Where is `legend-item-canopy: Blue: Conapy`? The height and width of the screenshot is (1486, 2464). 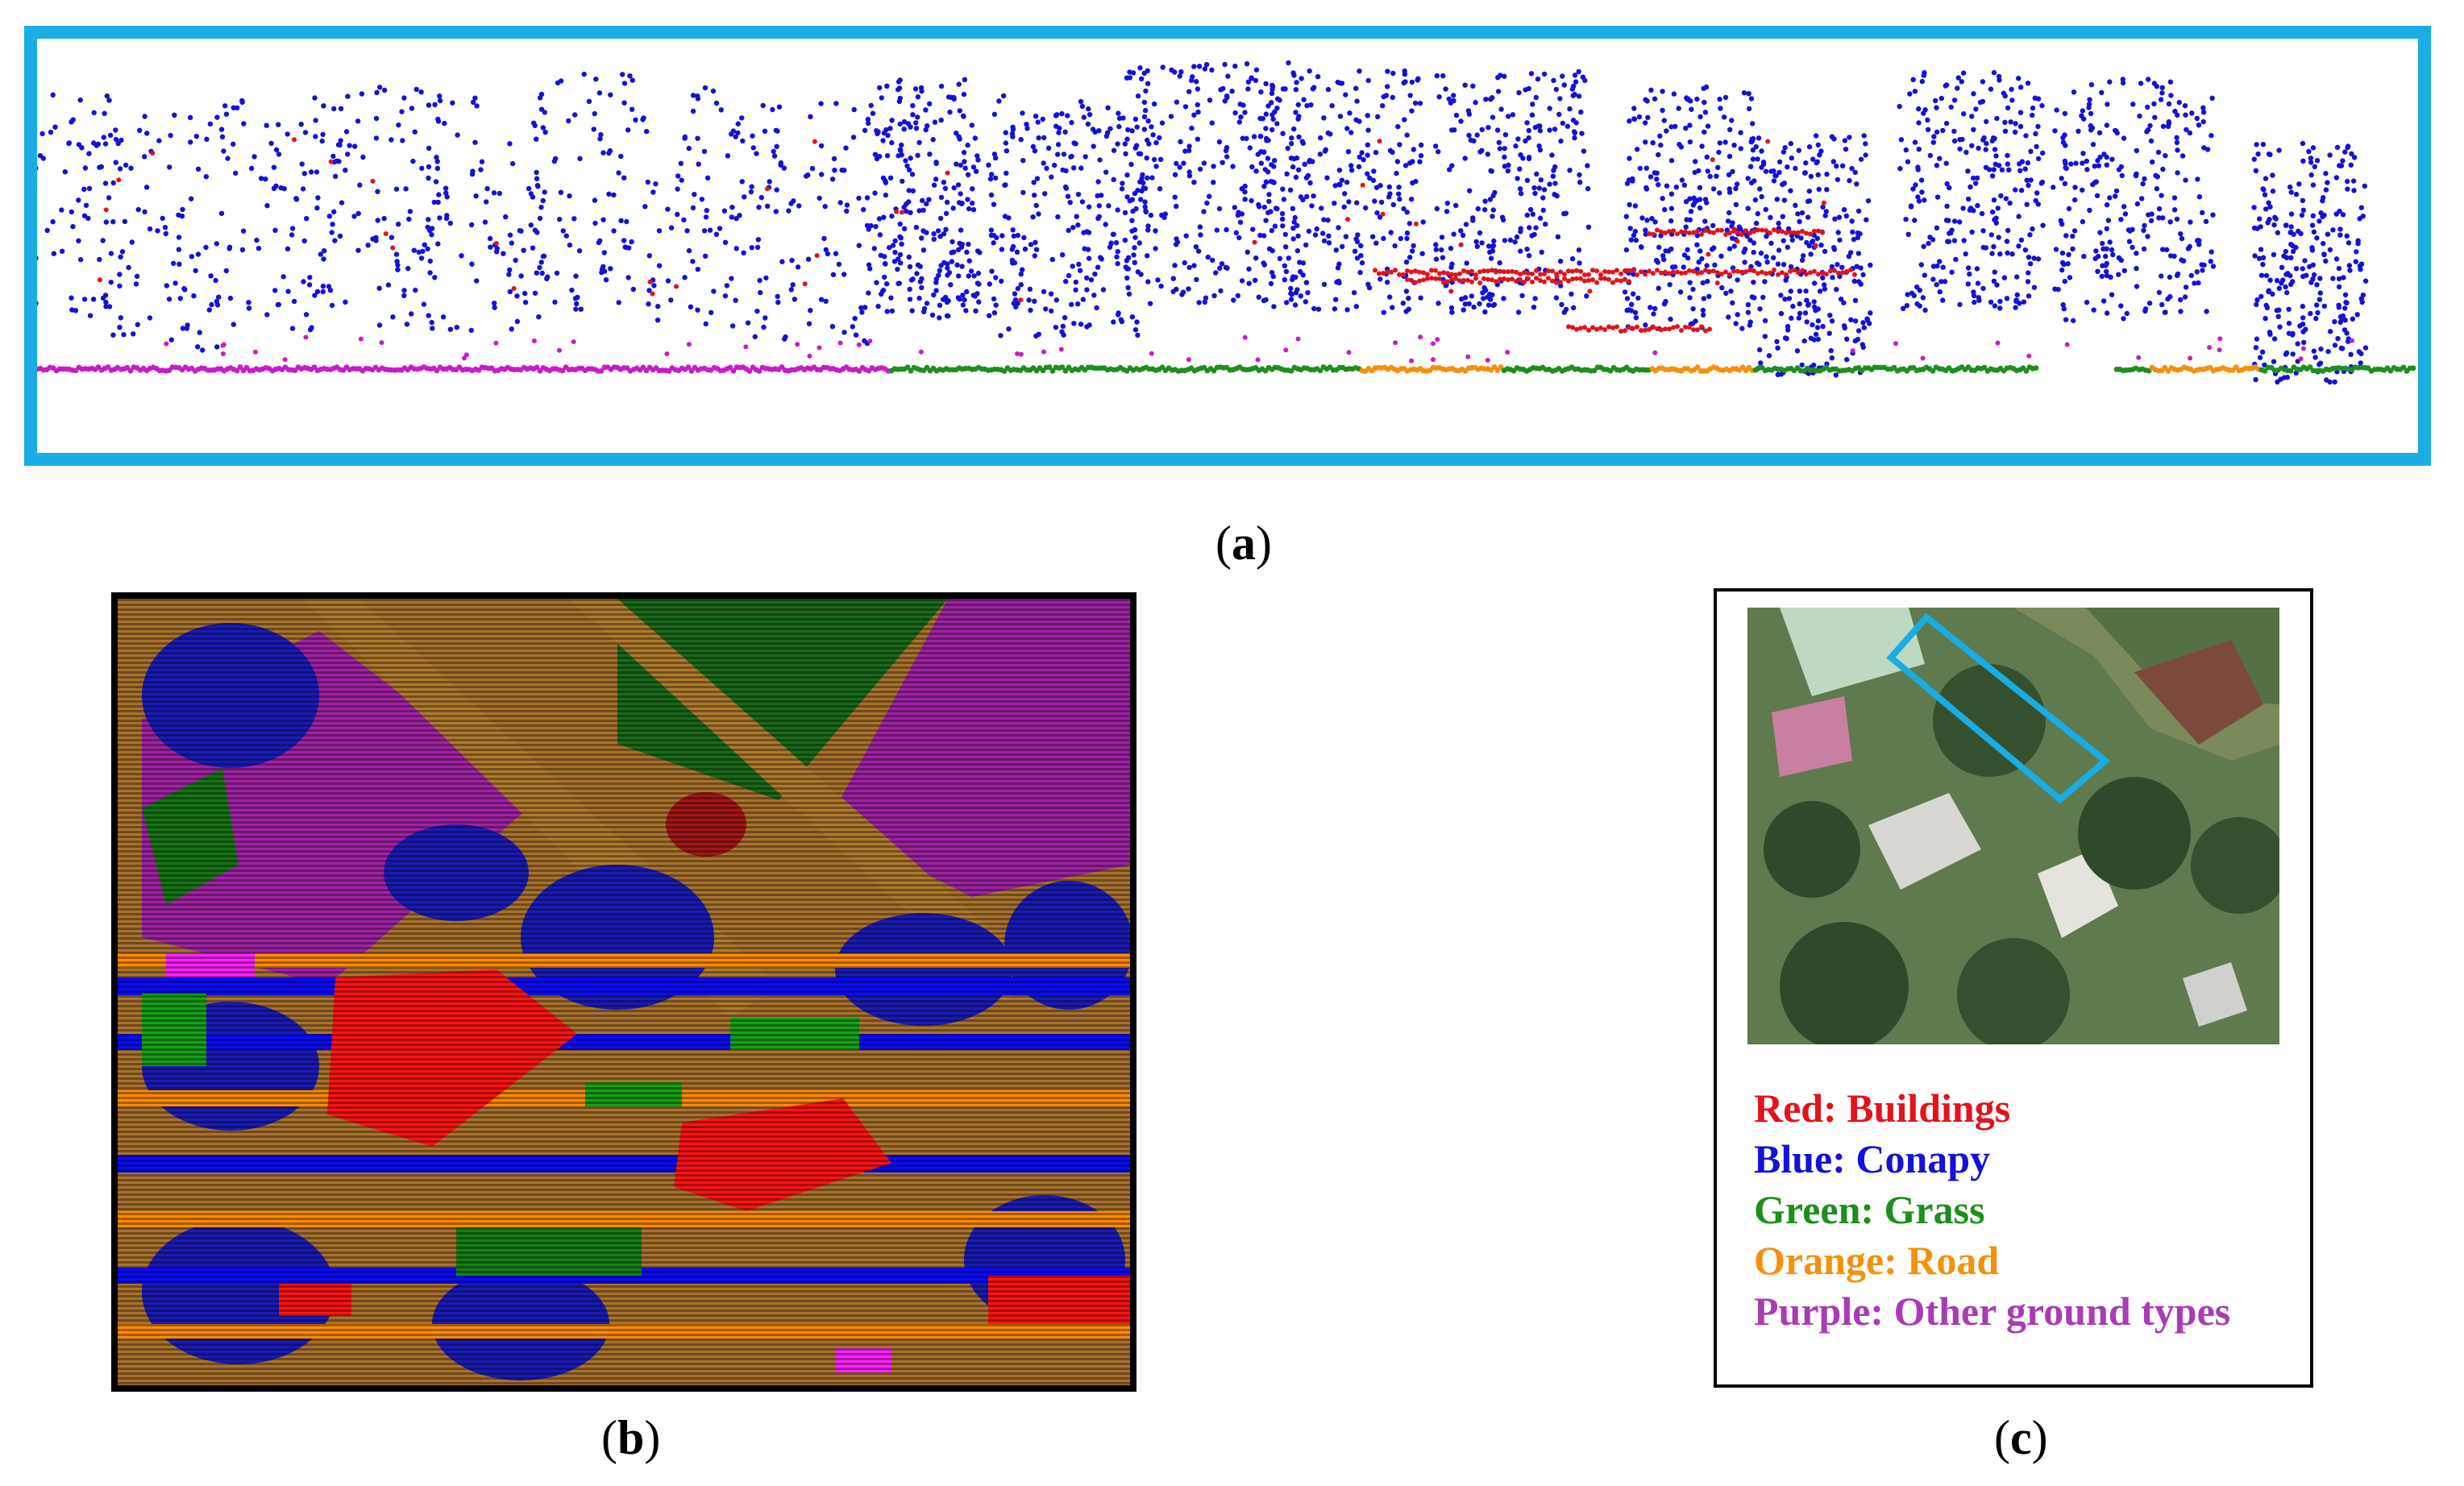 legend-item-canopy: Blue: Conapy is located at coordinates (1872, 1158).